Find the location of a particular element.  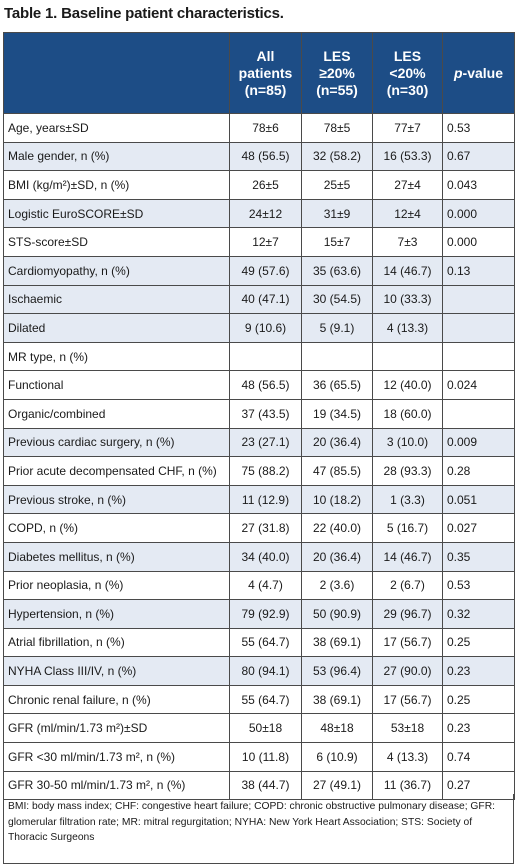

row-label: Diabetes mellitus, n (%) is located at coordinates (116, 556).